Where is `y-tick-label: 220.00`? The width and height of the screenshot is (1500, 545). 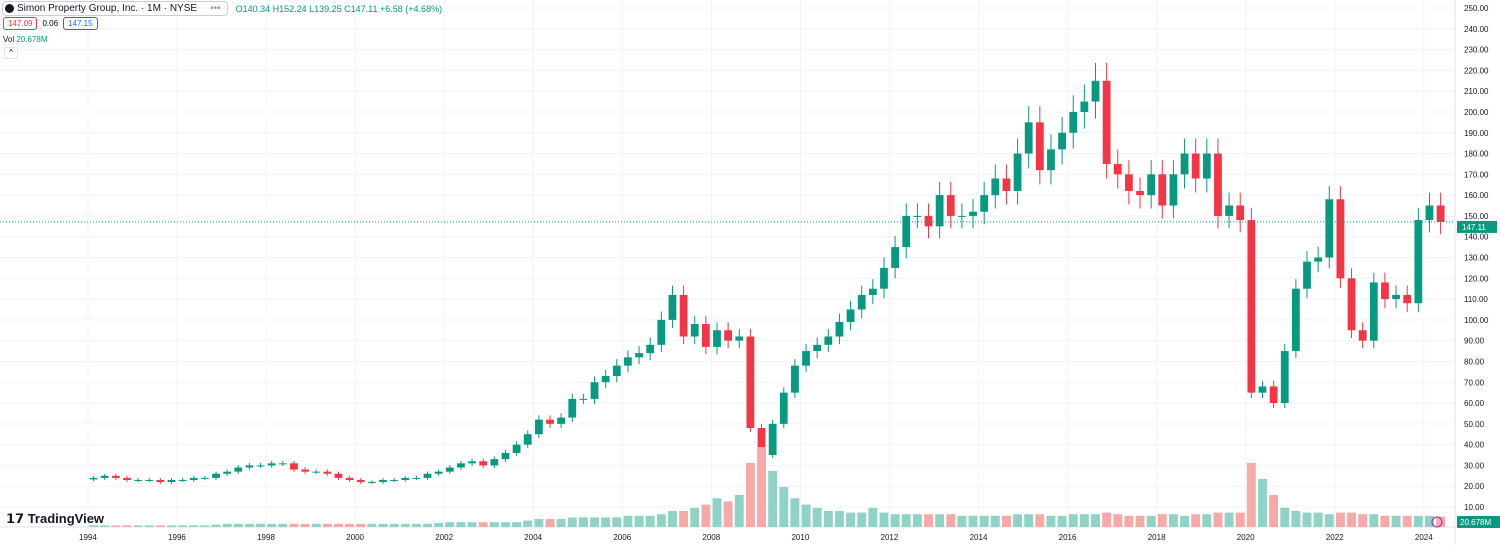 y-tick-label: 220.00 is located at coordinates (1476, 70).